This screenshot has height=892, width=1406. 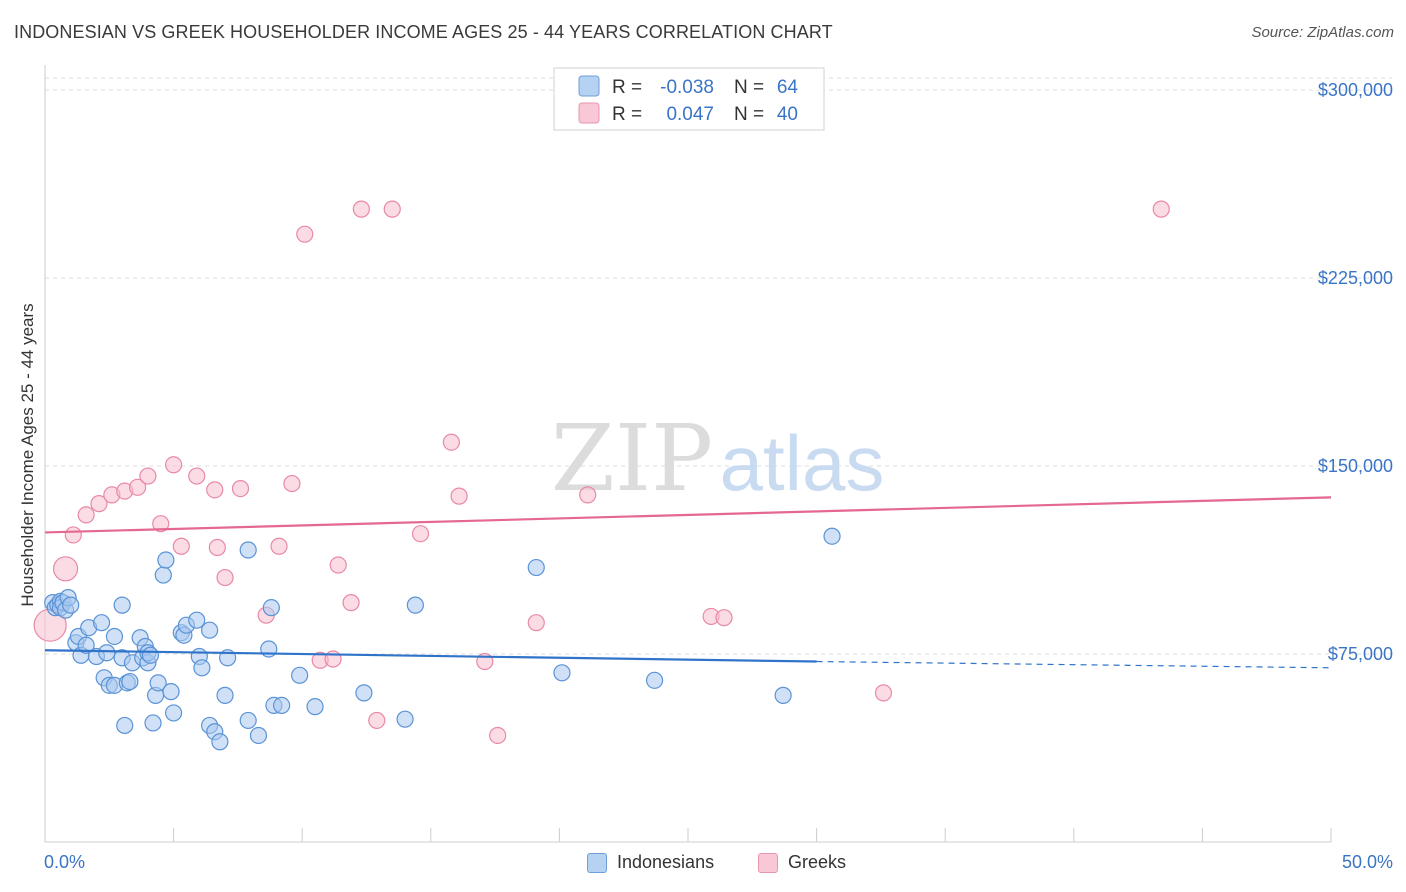 I want to click on correlation-legend: R = -0.038 N = 64 R = 0.047 N = 40, so click(x=689, y=99).